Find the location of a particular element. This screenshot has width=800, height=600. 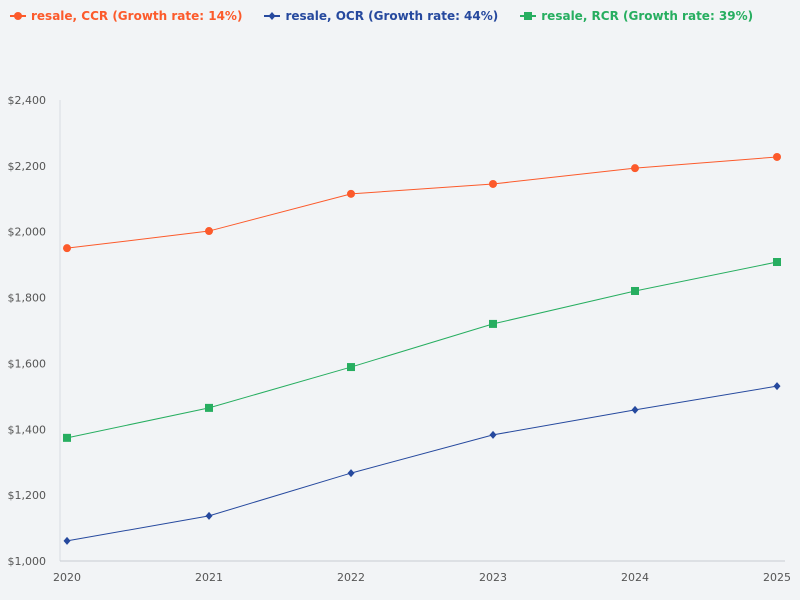

square-marker-icon is located at coordinates (528, 16).